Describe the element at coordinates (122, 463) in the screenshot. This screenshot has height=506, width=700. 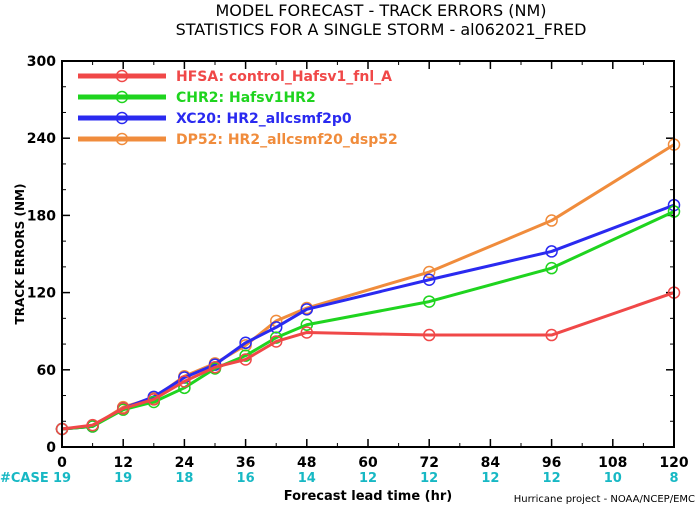
I see `x-tick-label: 12` at that location.